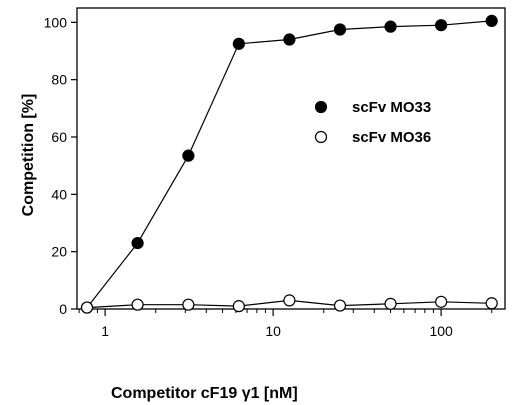 Image resolution: width=515 pixels, height=405 pixels. I want to click on legend: scFv MO33 scFv MO36, so click(372, 122).